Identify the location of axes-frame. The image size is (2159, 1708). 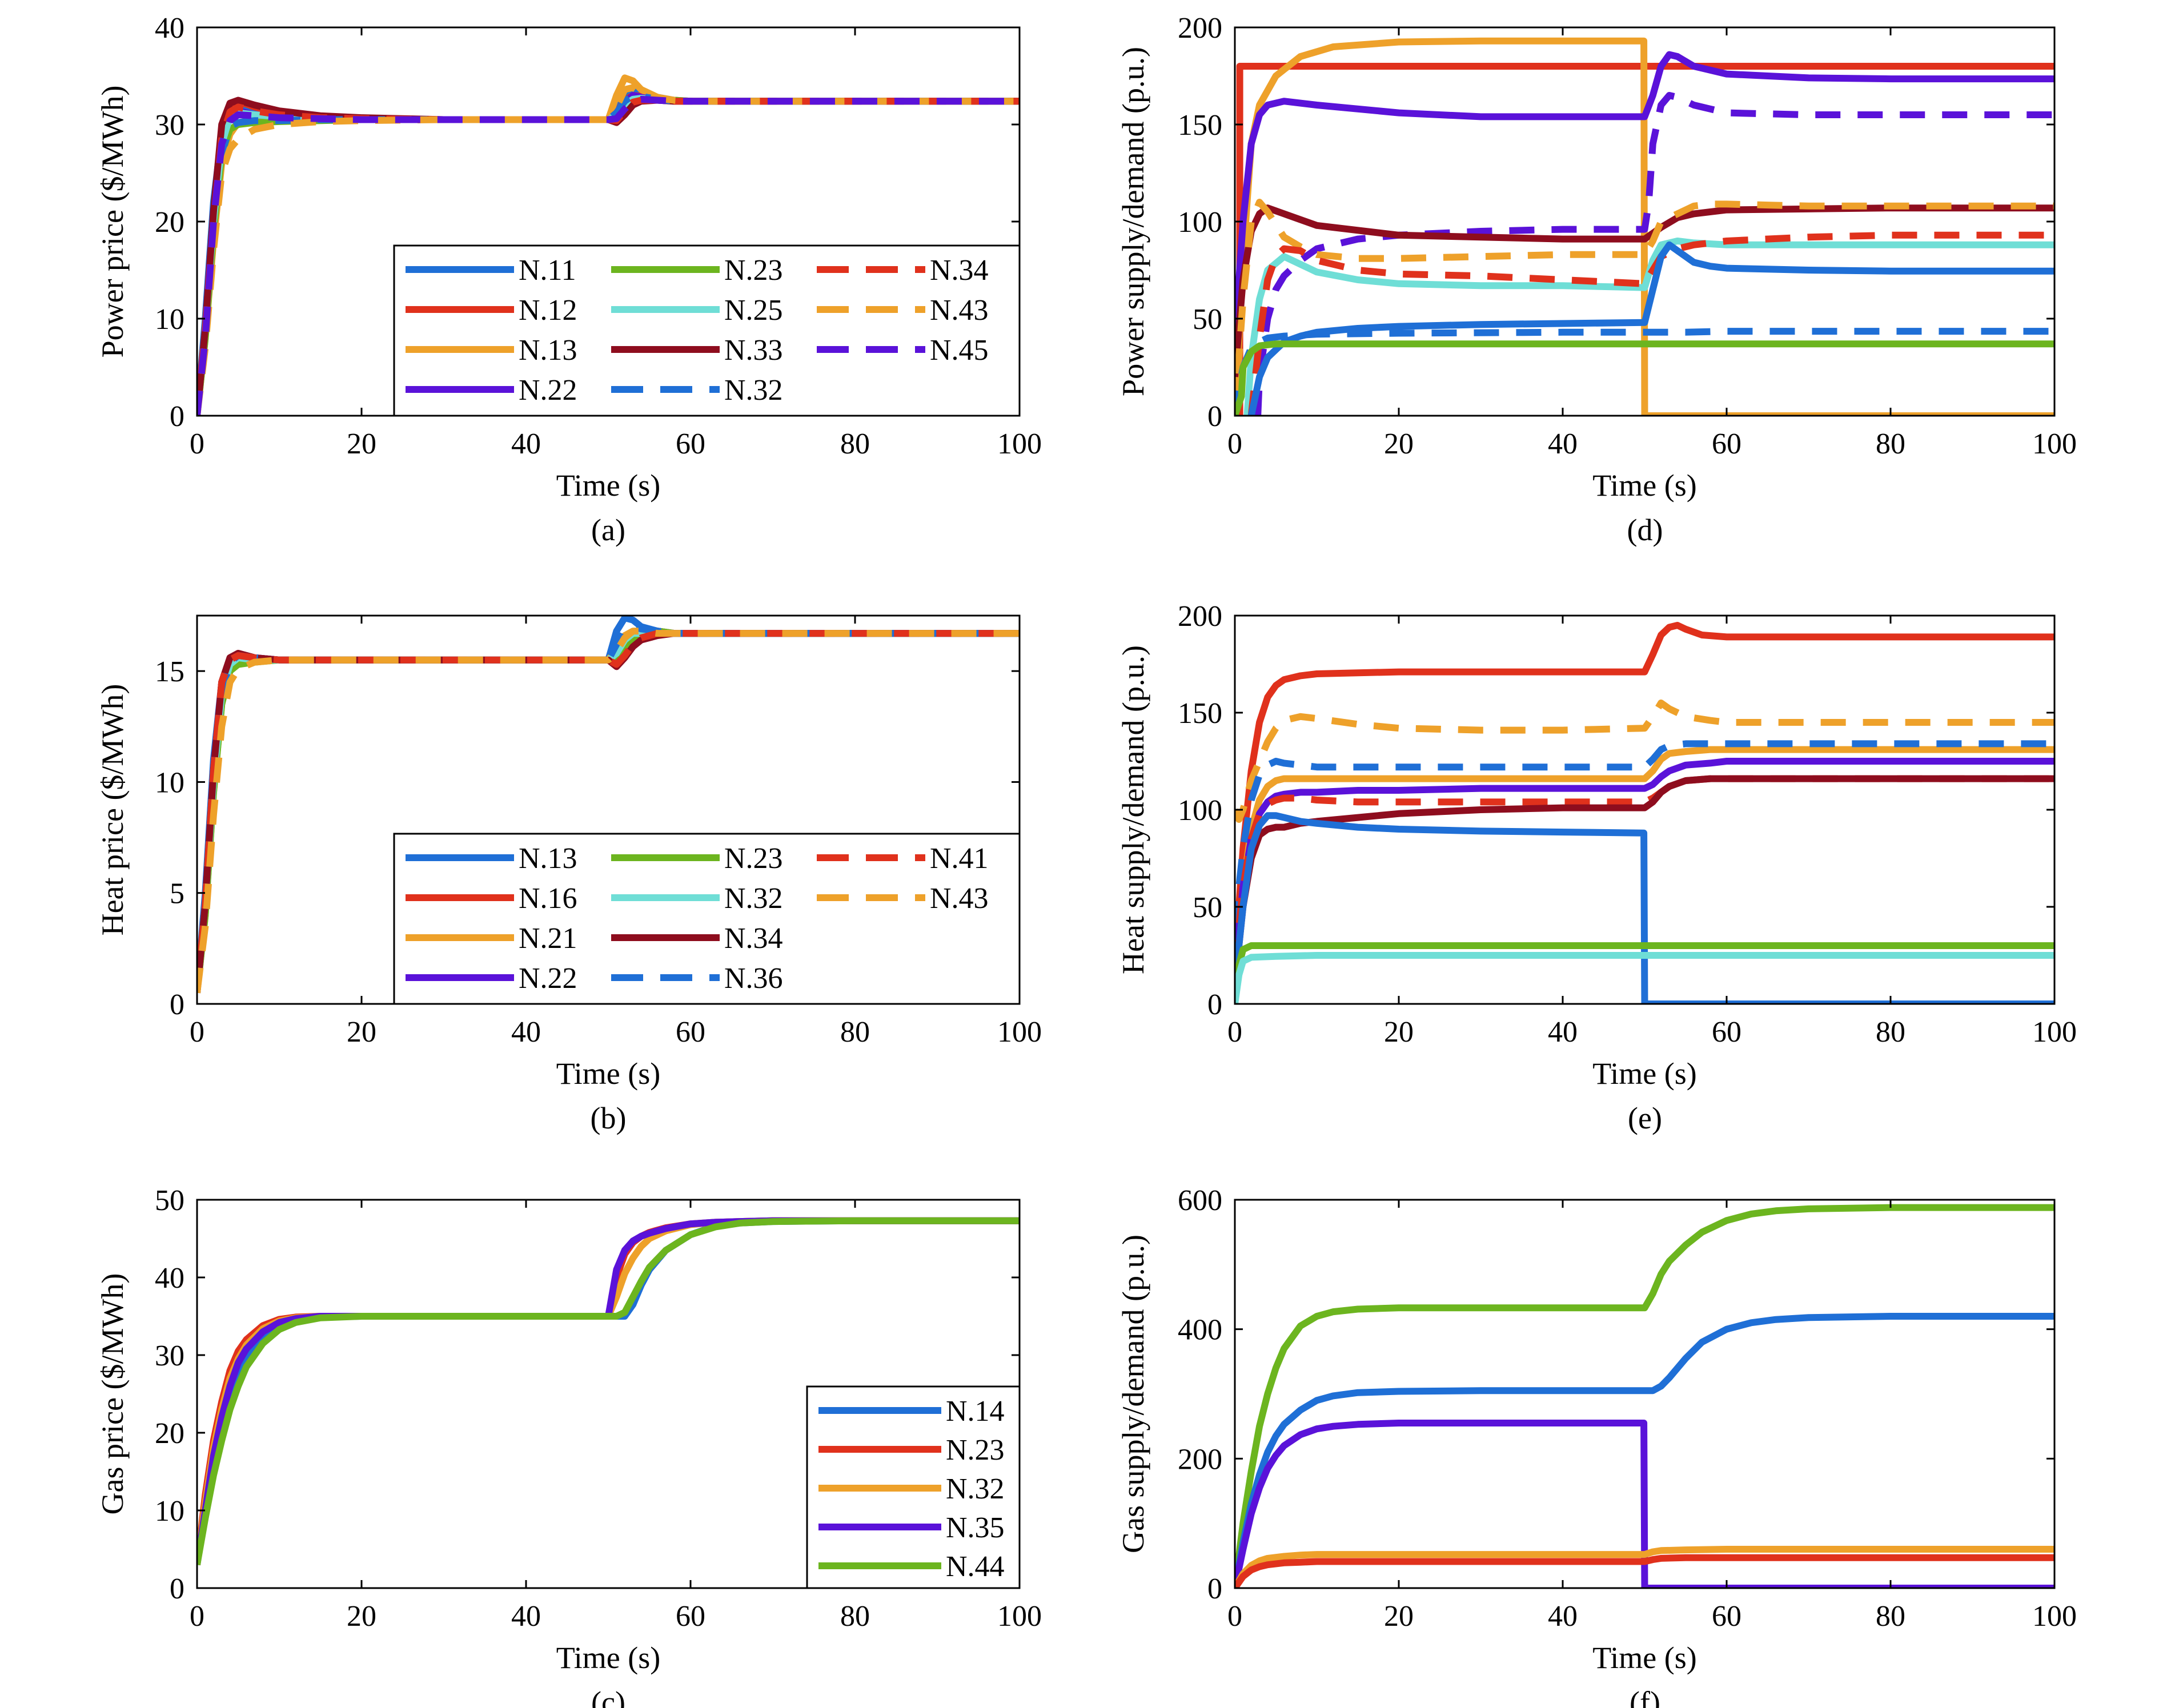
(1645, 1394).